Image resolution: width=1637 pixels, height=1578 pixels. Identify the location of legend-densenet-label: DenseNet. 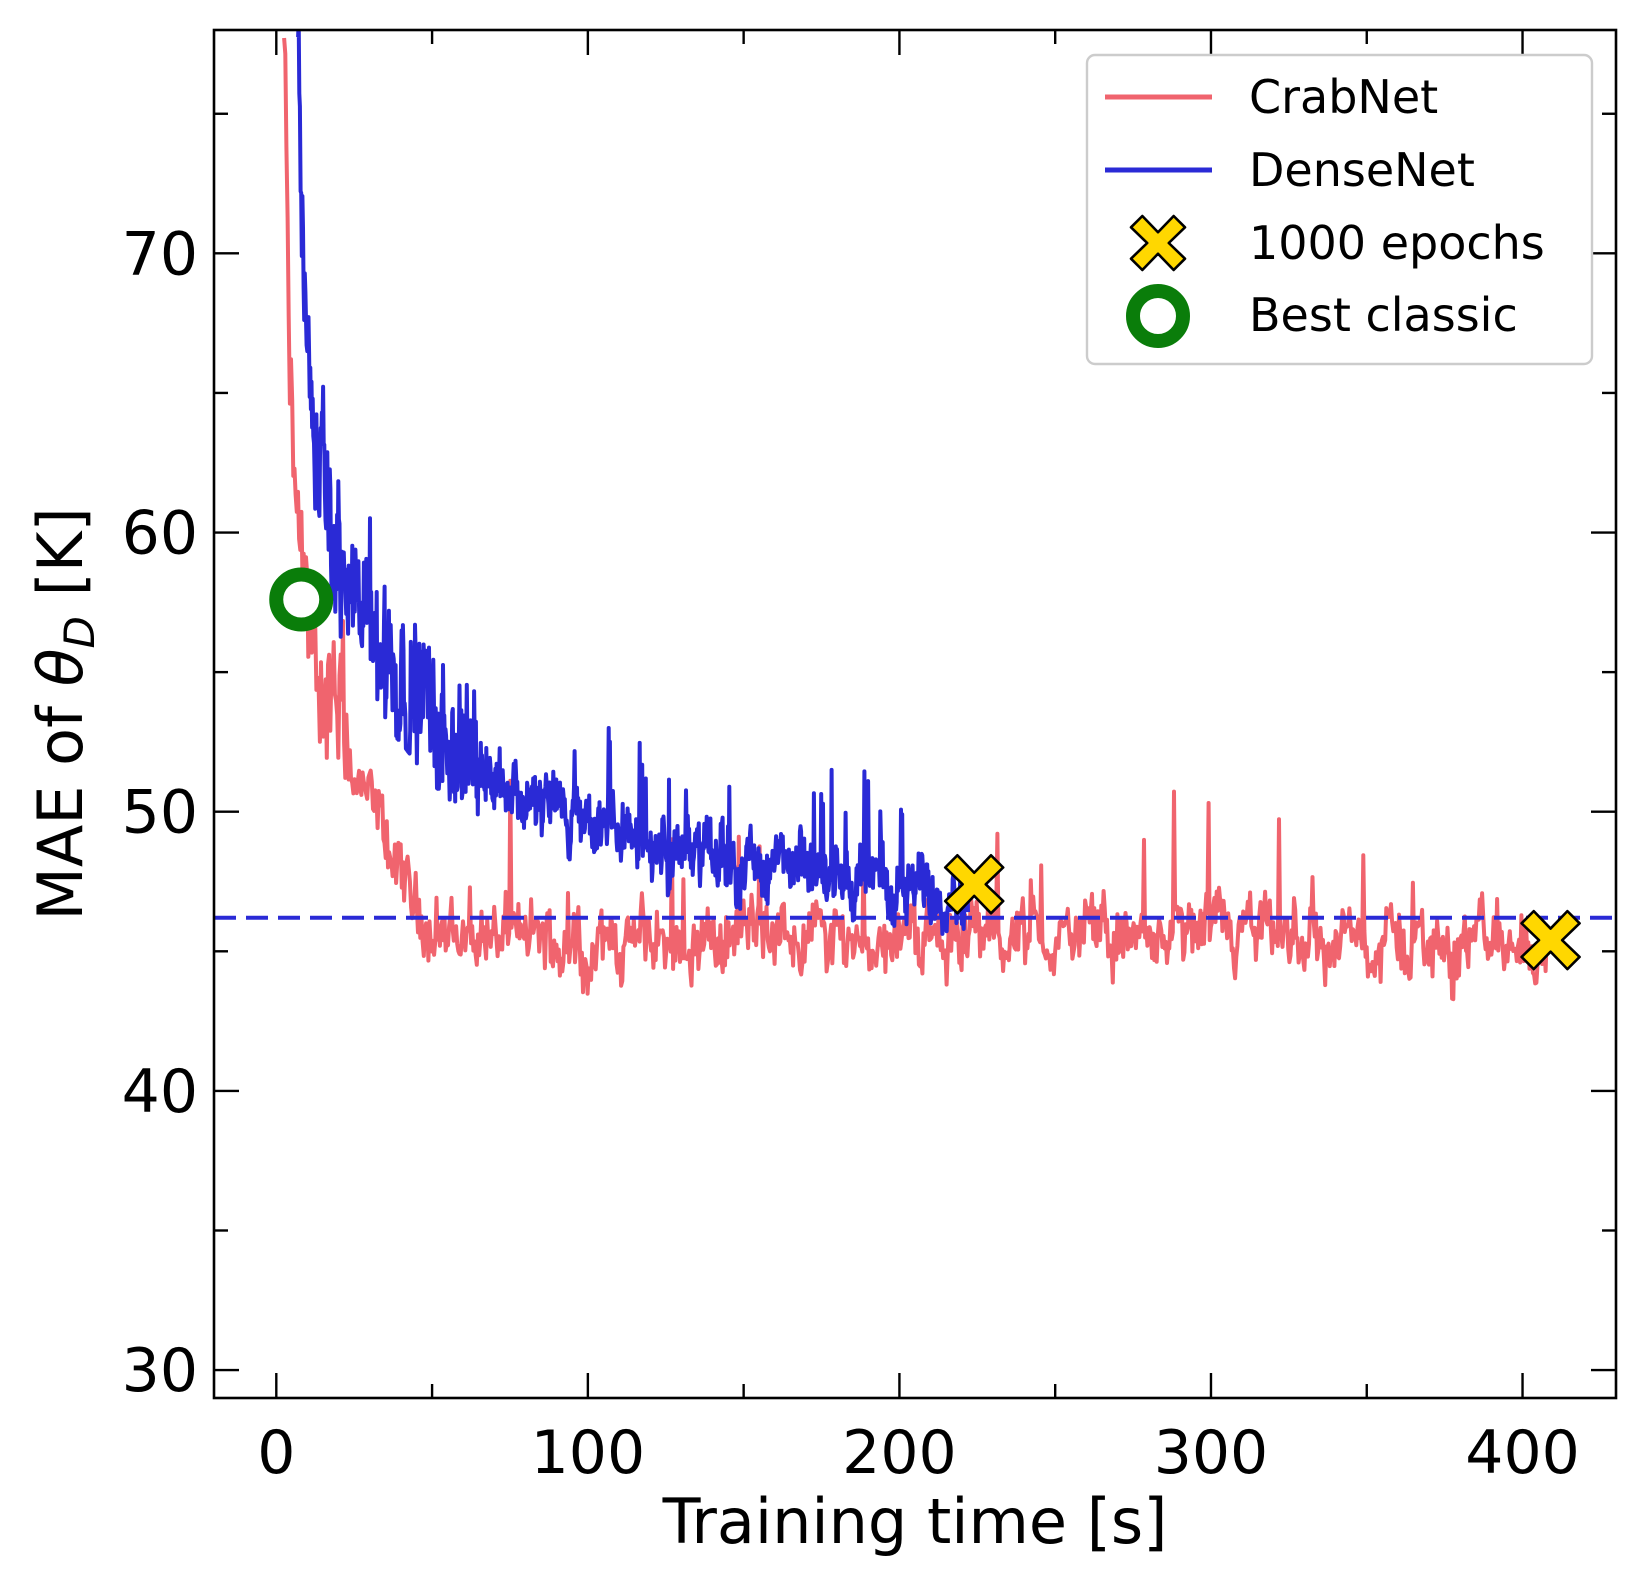
(1362, 170).